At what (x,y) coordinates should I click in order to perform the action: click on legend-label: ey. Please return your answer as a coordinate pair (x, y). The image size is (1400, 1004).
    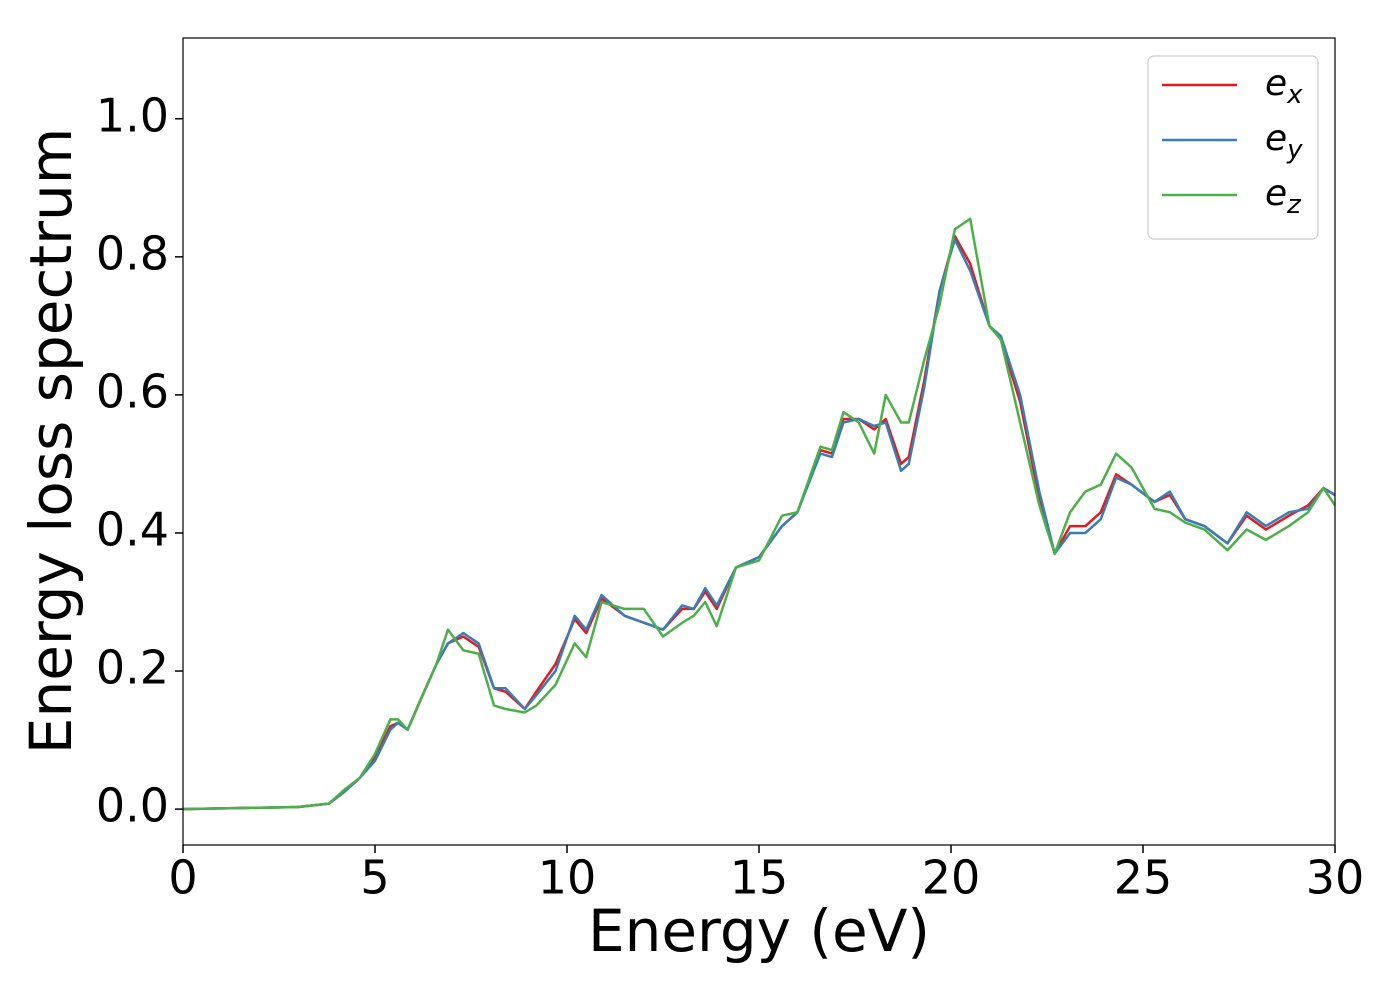
    Looking at the image, I should click on (1284, 141).